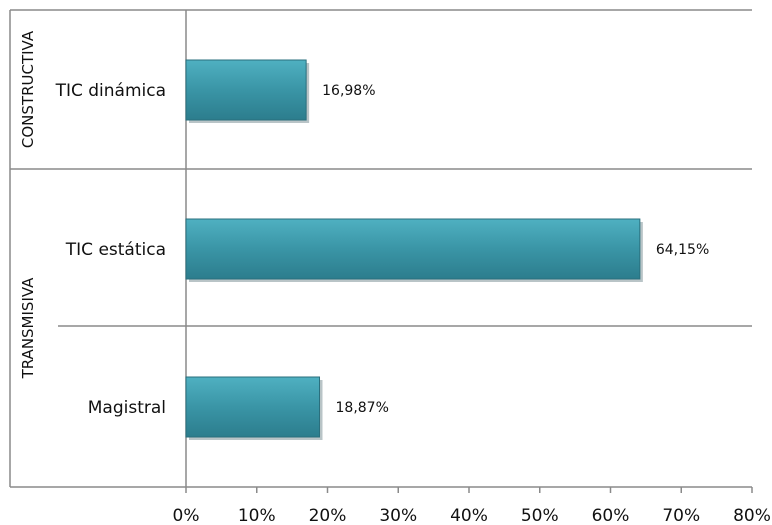  I want to click on x-tick-label: 20%, so click(328, 515).